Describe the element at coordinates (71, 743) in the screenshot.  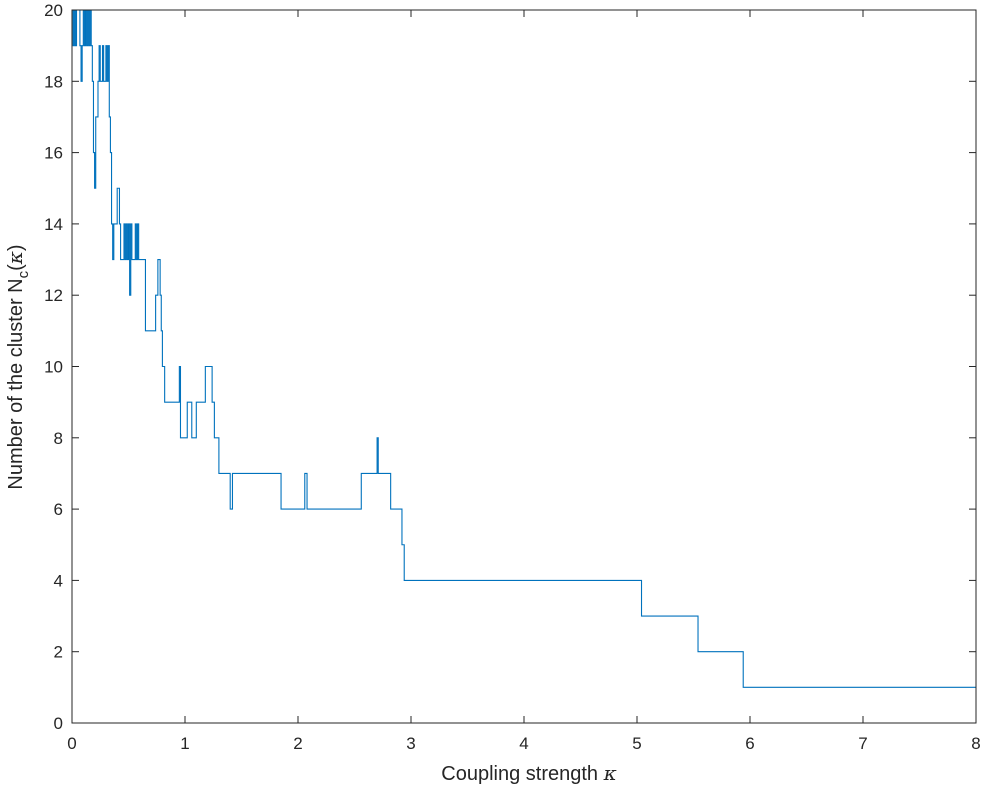
I see `x-tick-label: 0` at that location.